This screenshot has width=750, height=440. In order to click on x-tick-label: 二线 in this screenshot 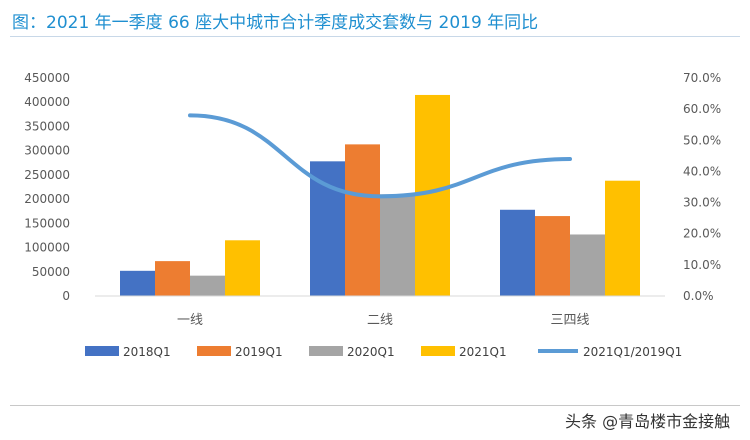, I will do `click(380, 320)`.